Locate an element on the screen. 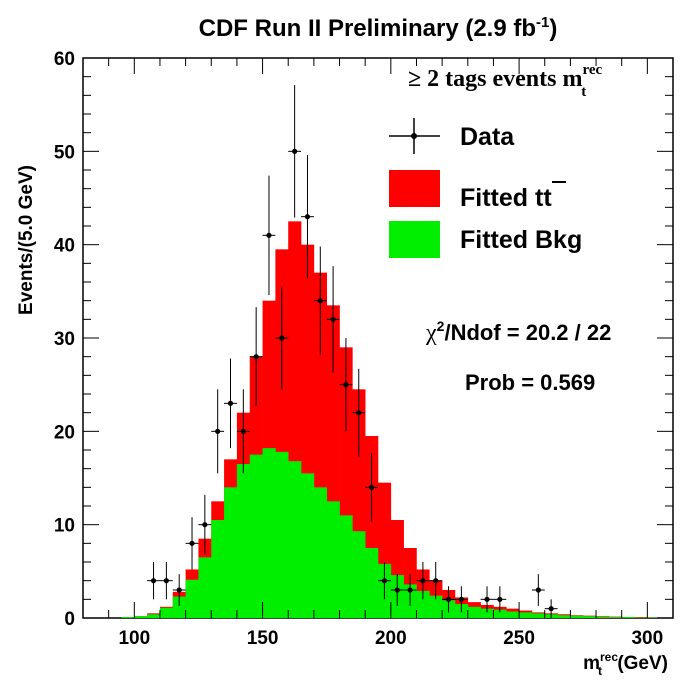  y-tick-label: 60 is located at coordinates (64, 59).